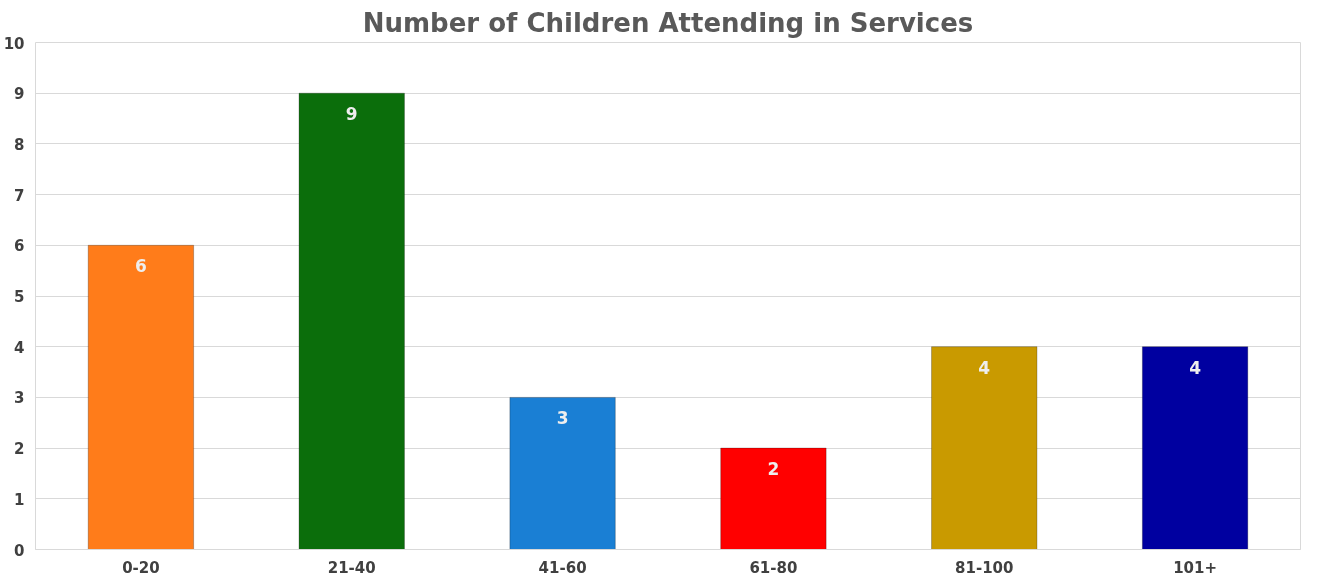  What do you see at coordinates (562, 418) in the screenshot?
I see `data-label: 3` at bounding box center [562, 418].